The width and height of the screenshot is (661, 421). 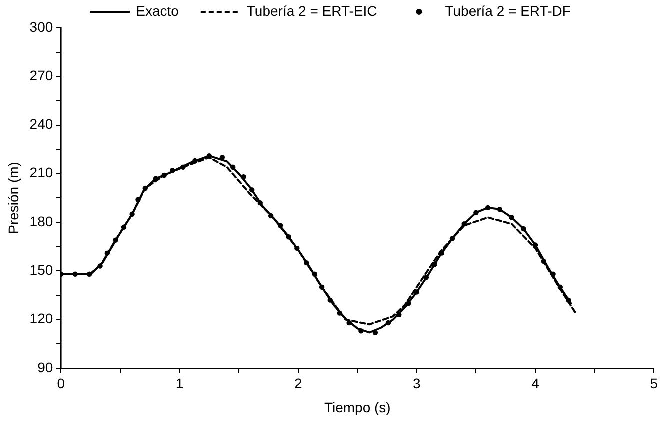 I want to click on x-tick-label: 1, so click(x=180, y=384).